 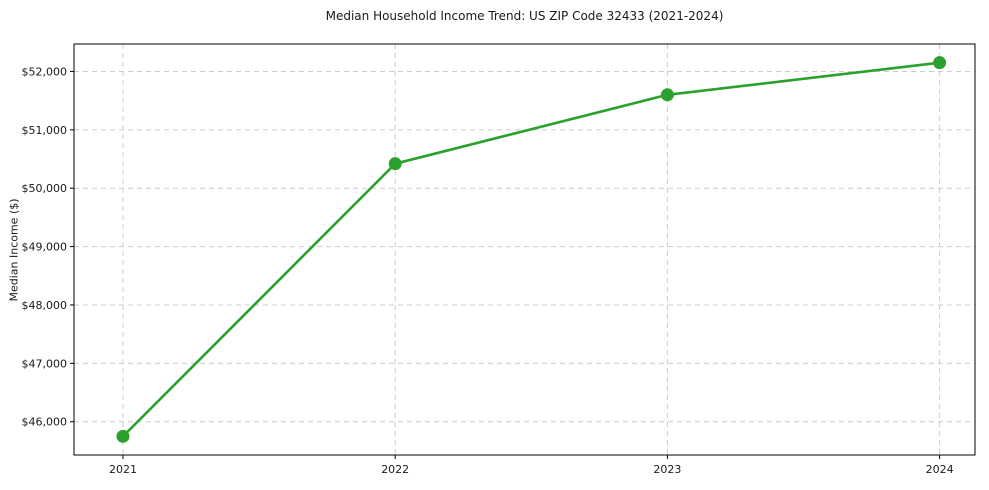 I want to click on data-point-2022, so click(x=395, y=164).